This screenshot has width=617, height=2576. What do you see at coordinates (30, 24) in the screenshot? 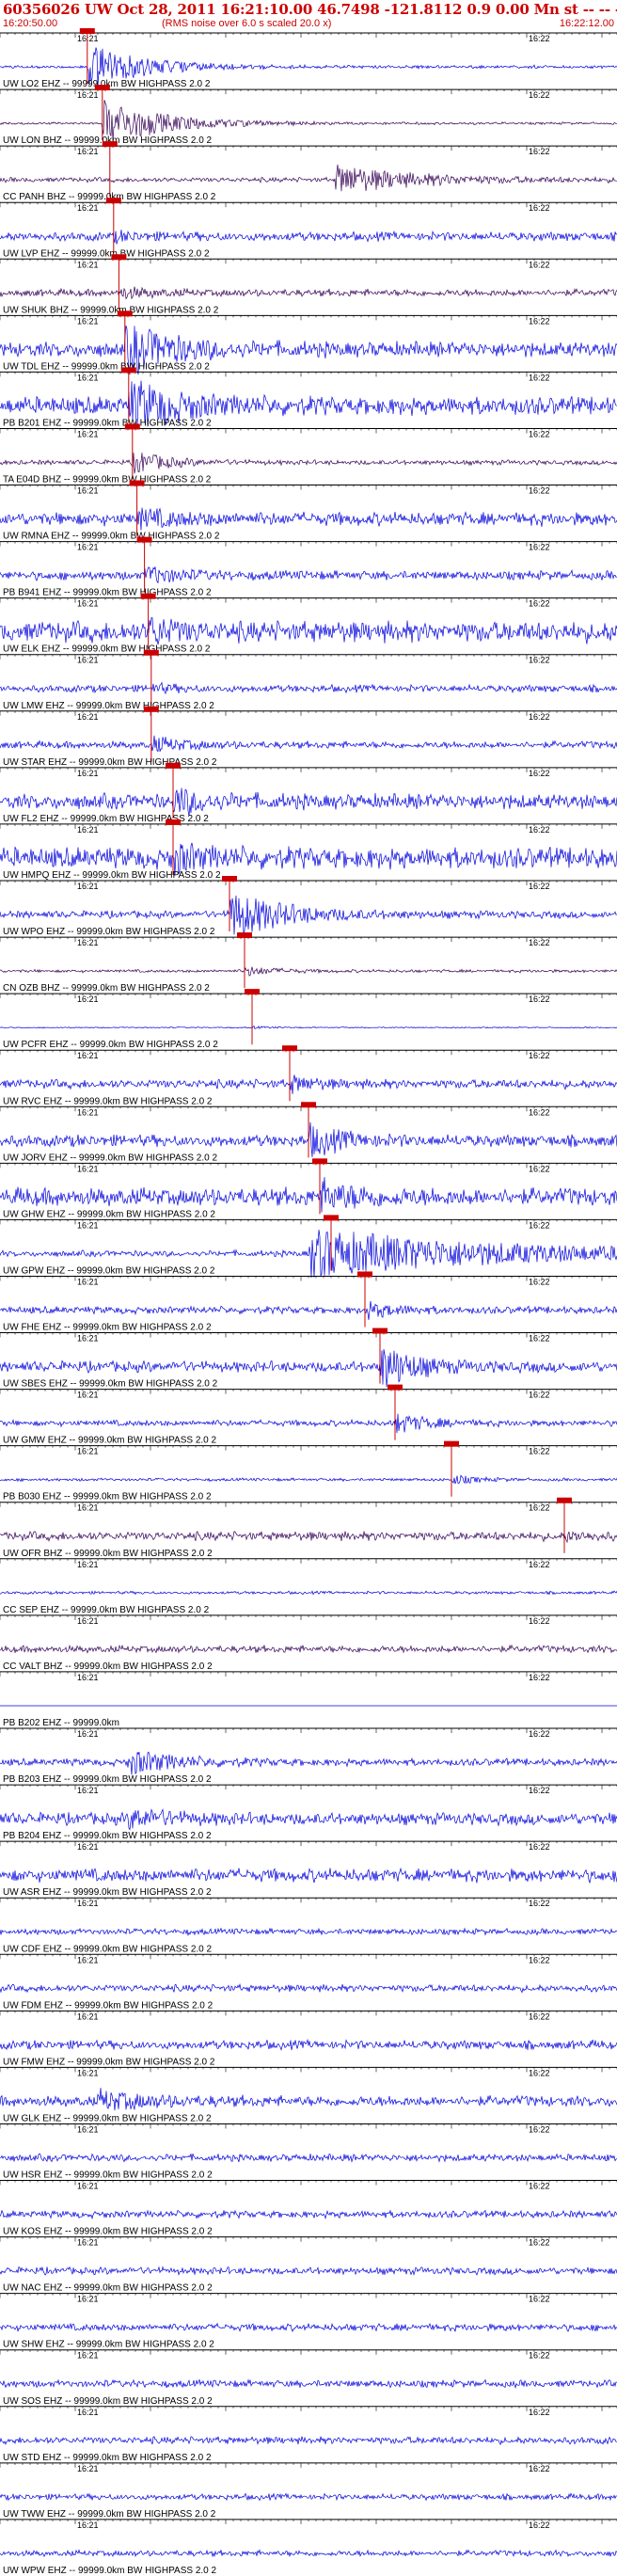
I see `start-time-label: 16:20:50.00` at bounding box center [30, 24].